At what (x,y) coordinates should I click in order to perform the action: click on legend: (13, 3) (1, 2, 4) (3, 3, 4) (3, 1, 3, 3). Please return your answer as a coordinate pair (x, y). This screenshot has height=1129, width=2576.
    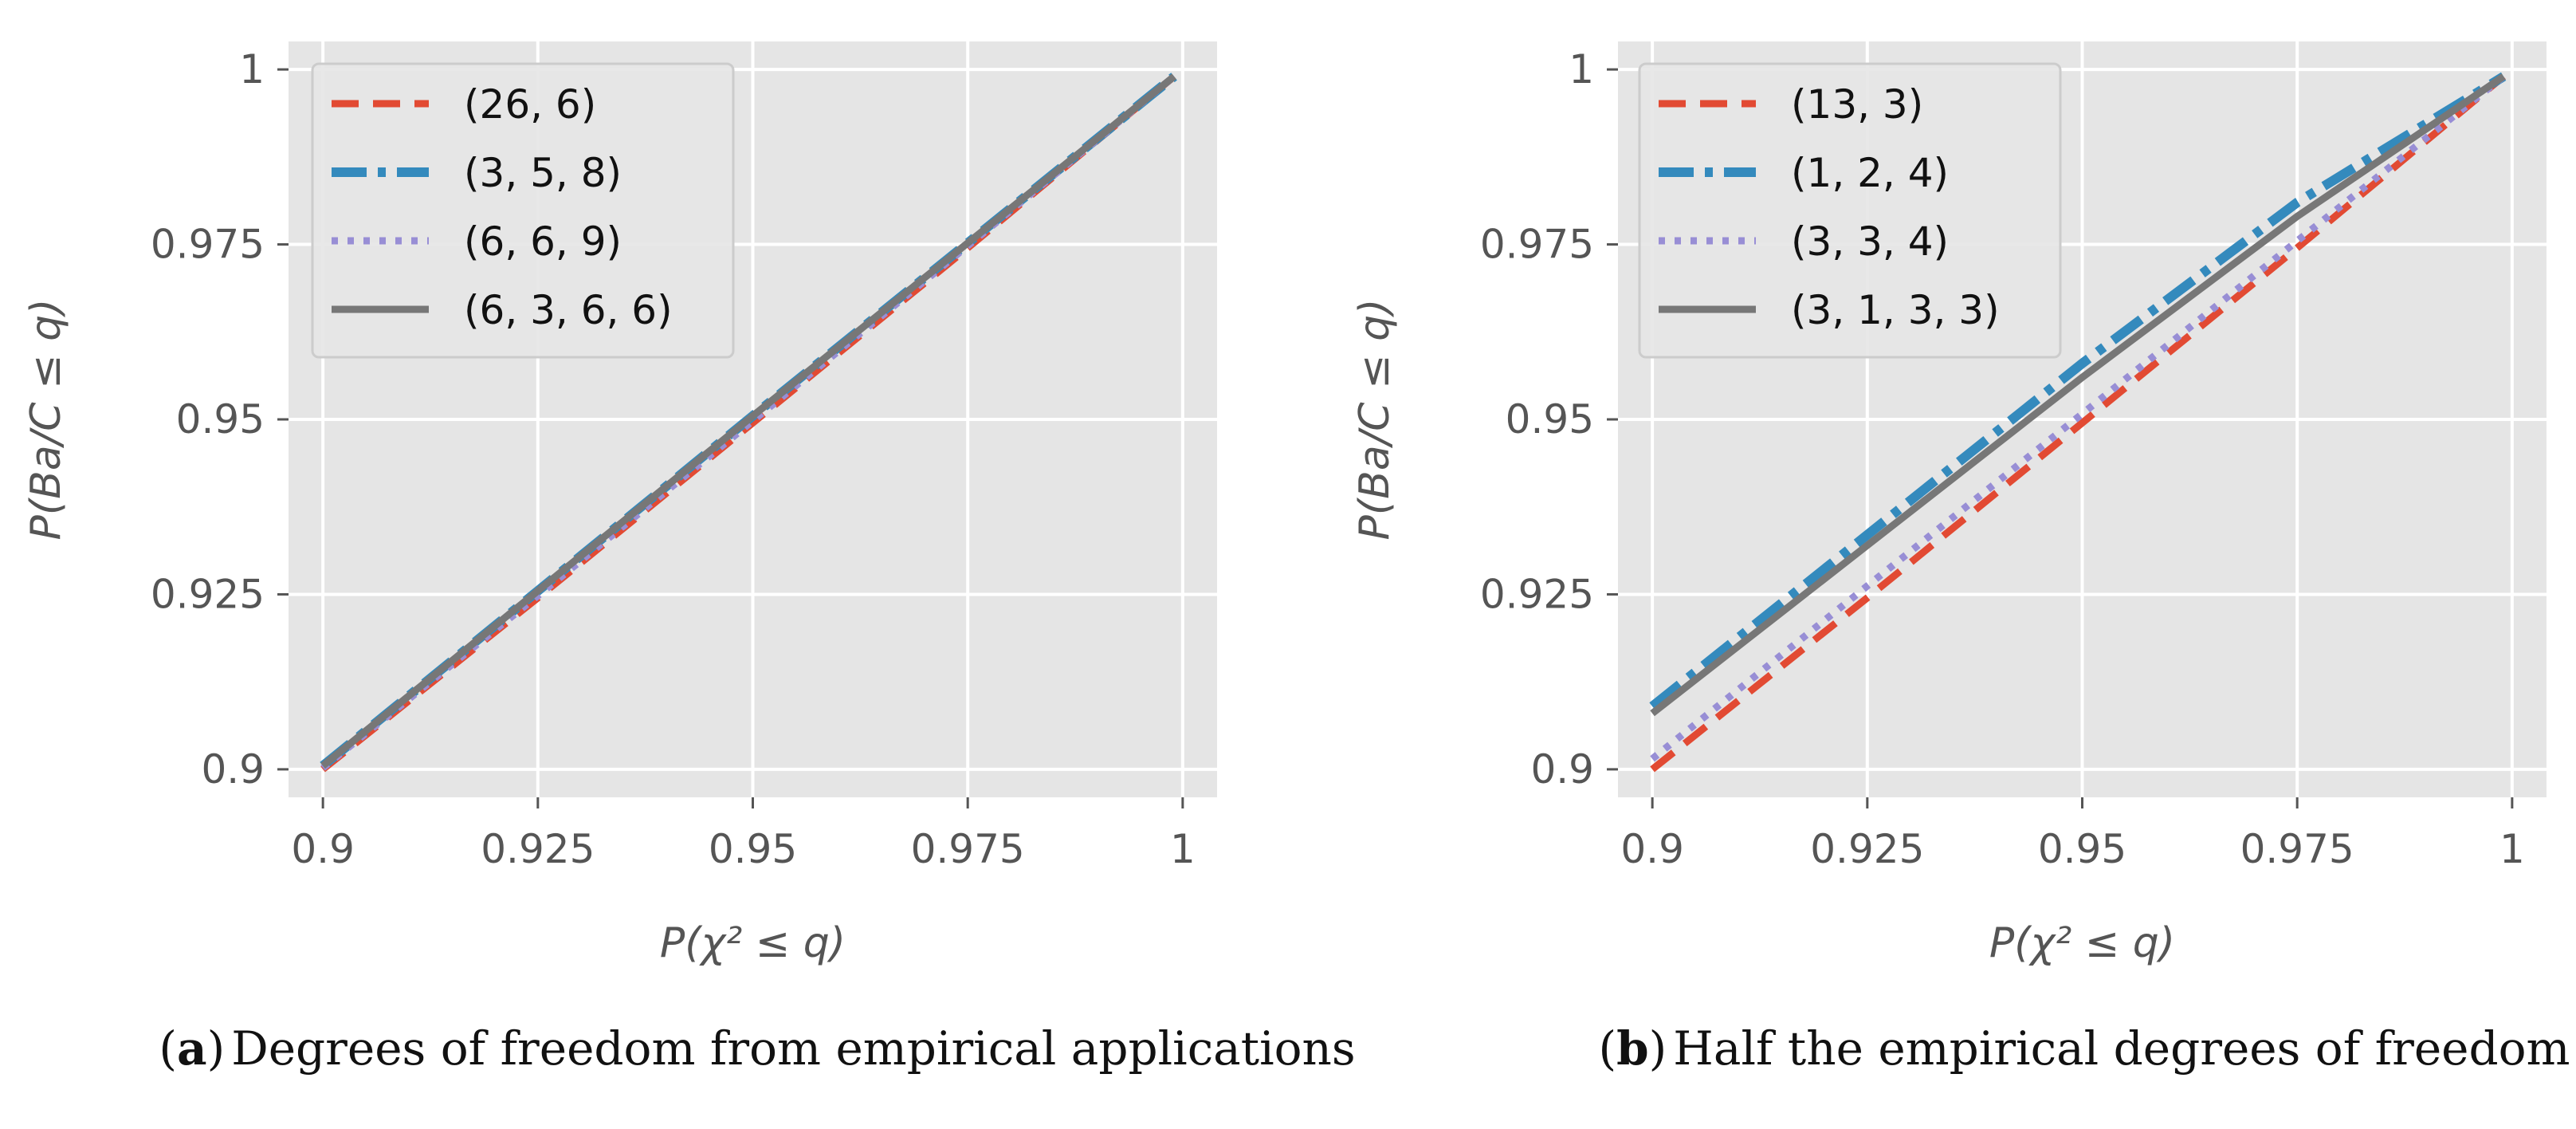
    Looking at the image, I should click on (1850, 211).